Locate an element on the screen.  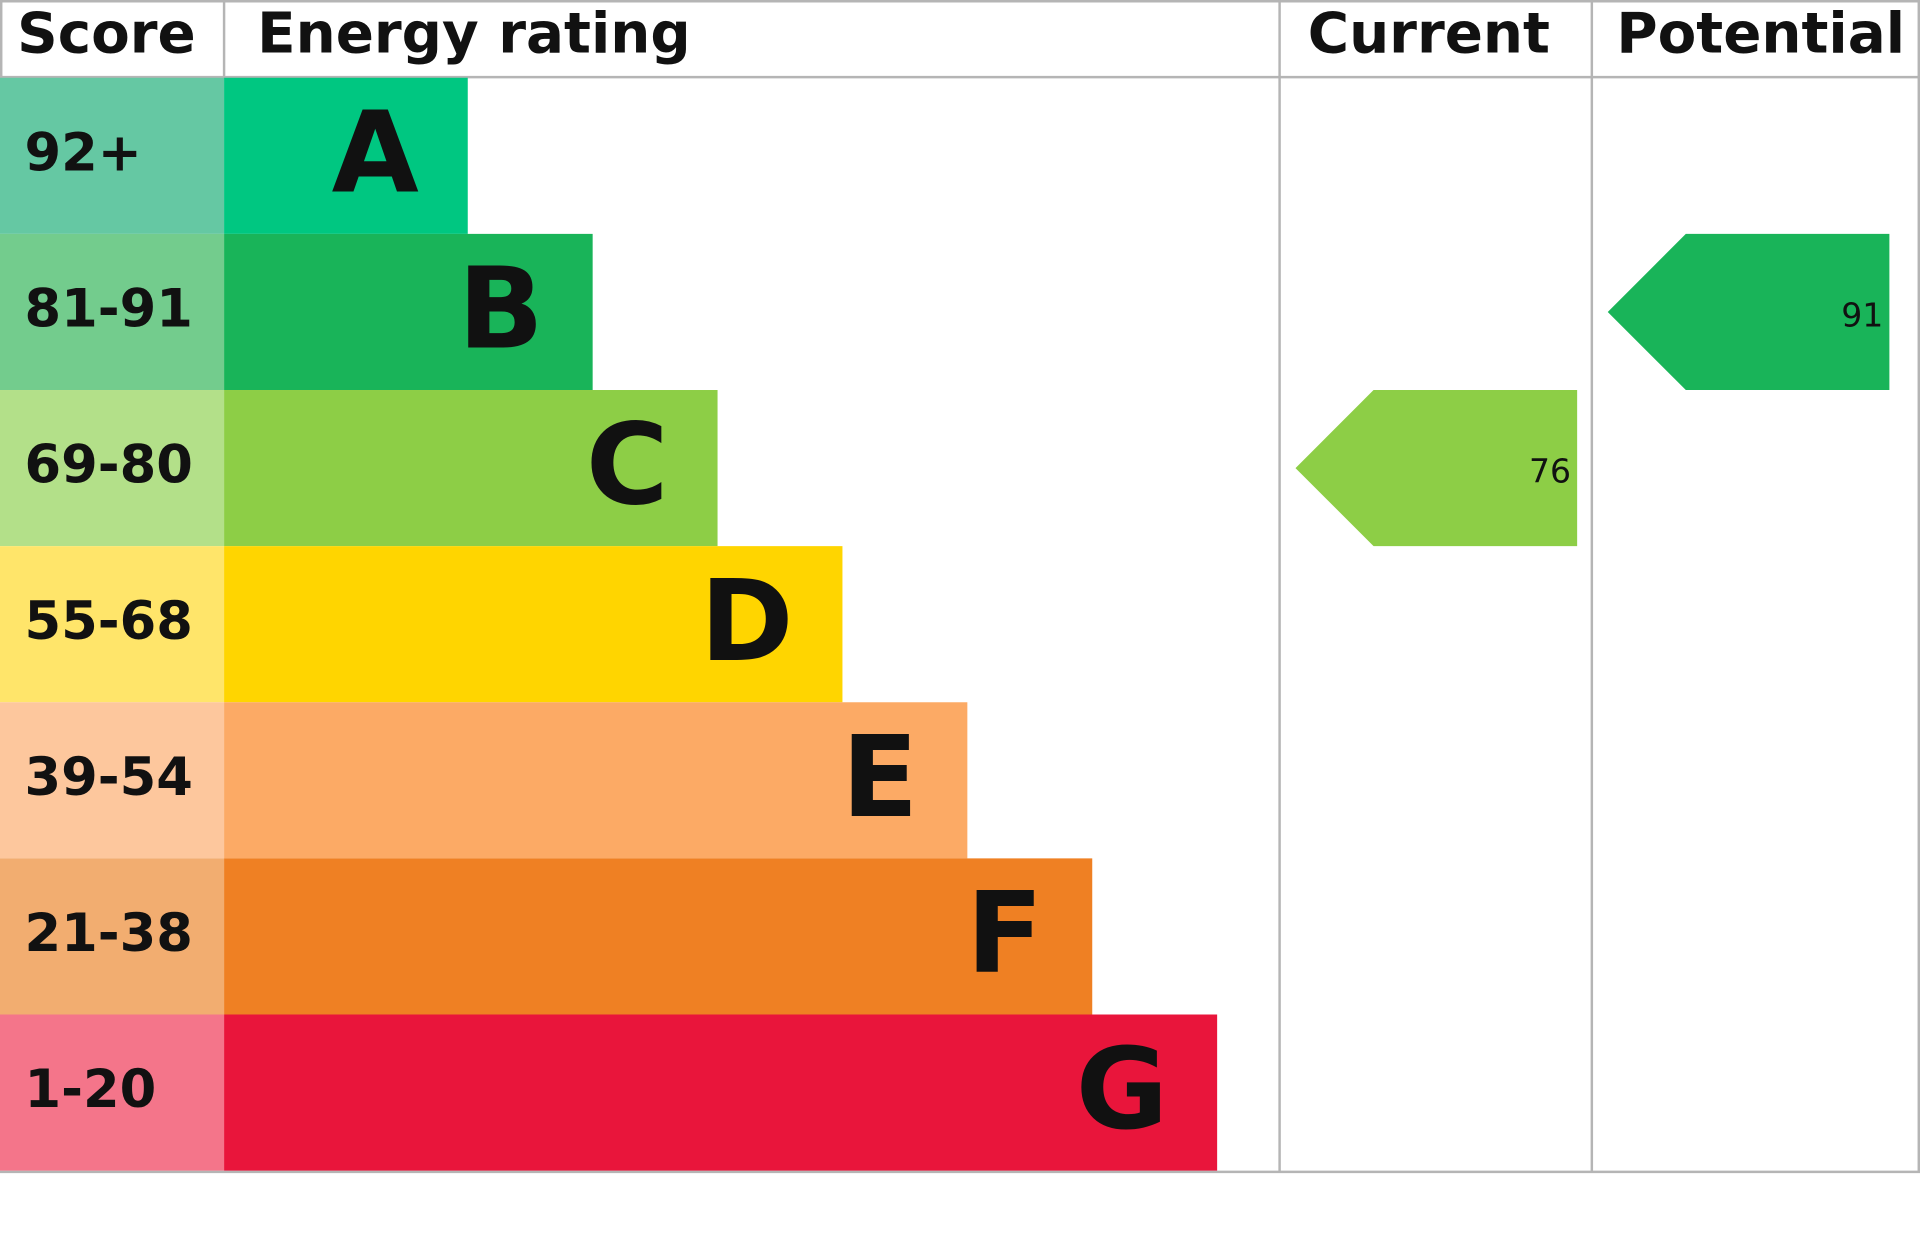
potential-value: 91 is located at coordinates (1862, 314).